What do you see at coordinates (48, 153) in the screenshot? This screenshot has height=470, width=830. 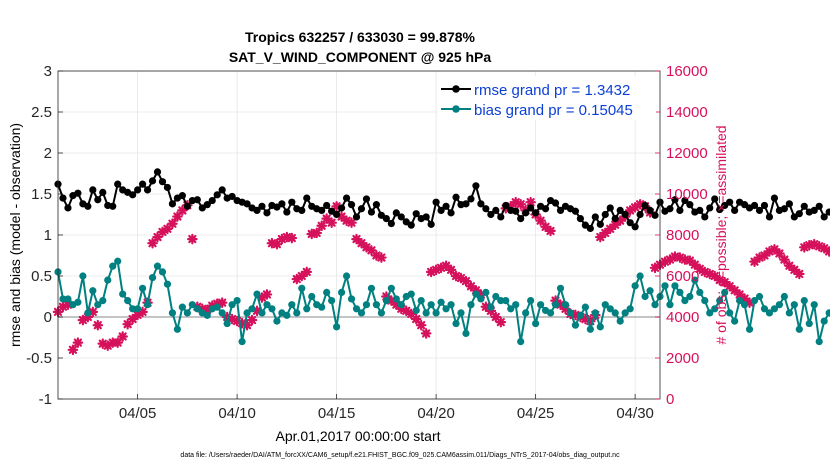 I see `left-y-tick-label: 2` at bounding box center [48, 153].